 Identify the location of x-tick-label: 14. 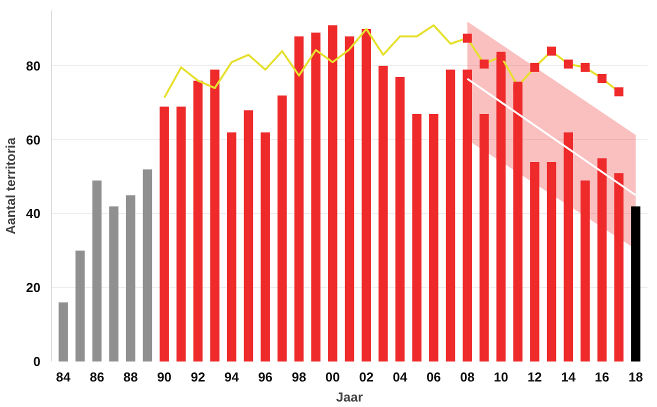
(568, 377).